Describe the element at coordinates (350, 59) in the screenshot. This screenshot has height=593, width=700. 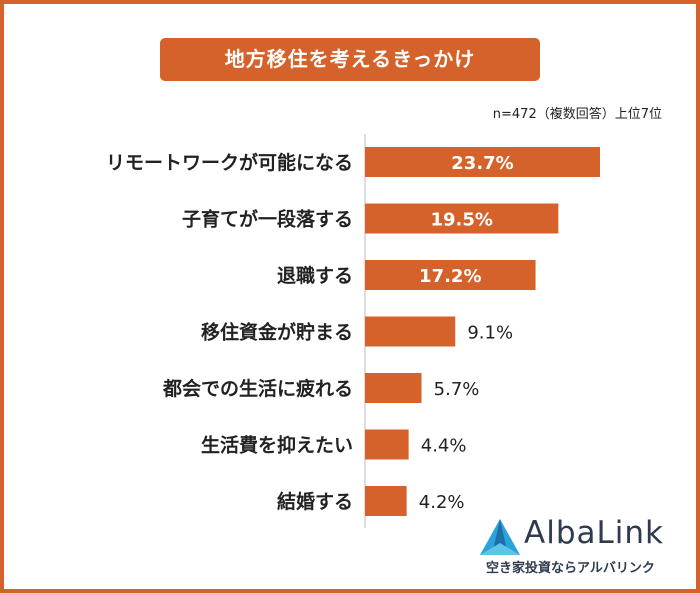
I see `chart-title: 地方移住を考えるきっかけ` at that location.